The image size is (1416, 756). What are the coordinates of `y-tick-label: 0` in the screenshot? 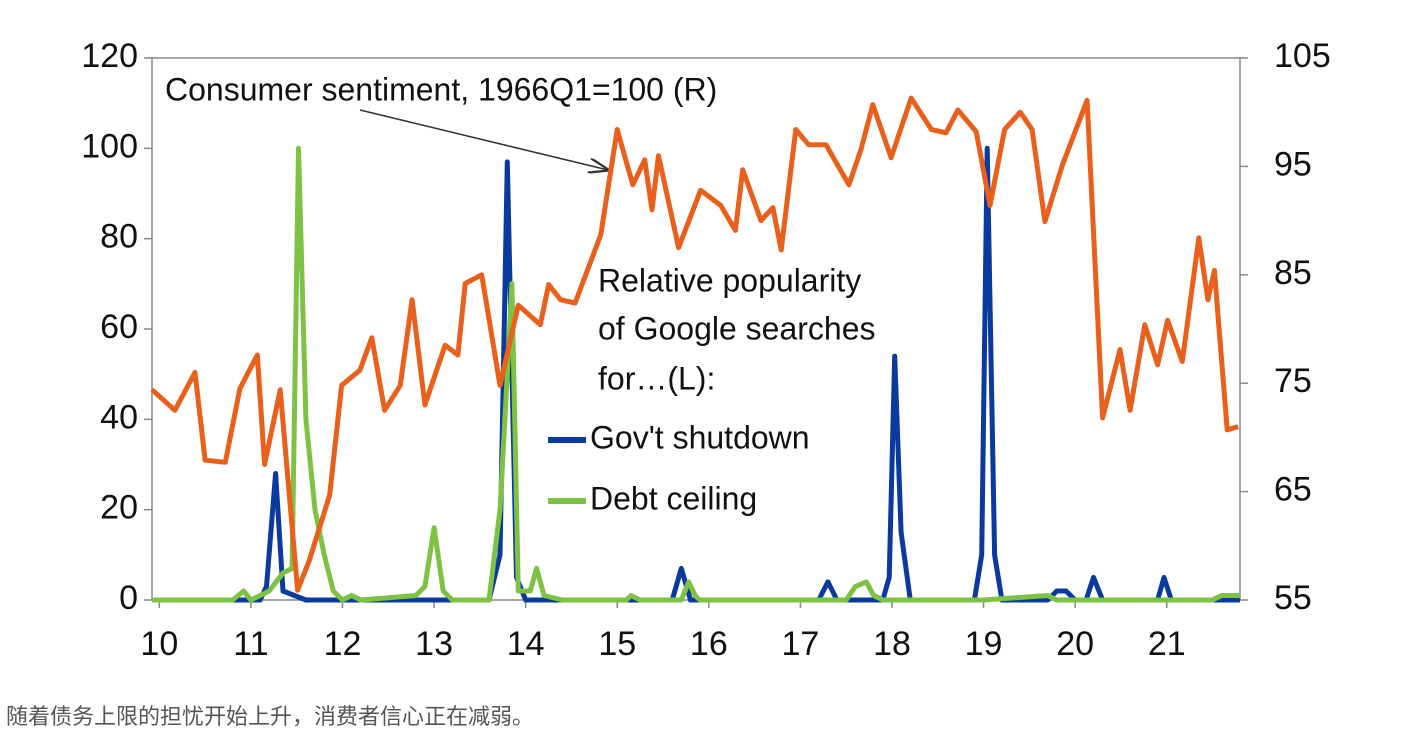 It's located at (128, 598).